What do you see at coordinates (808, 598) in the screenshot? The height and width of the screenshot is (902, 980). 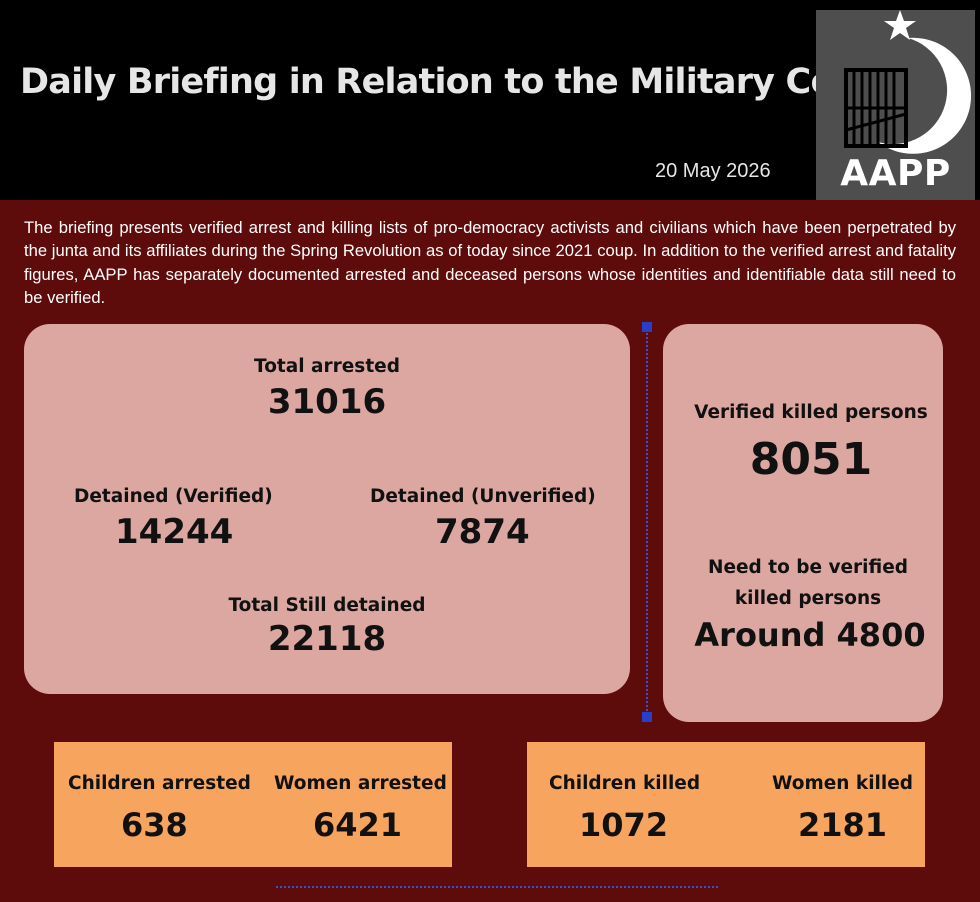 I see `unverified-killed-label-line2: killed persons` at bounding box center [808, 598].